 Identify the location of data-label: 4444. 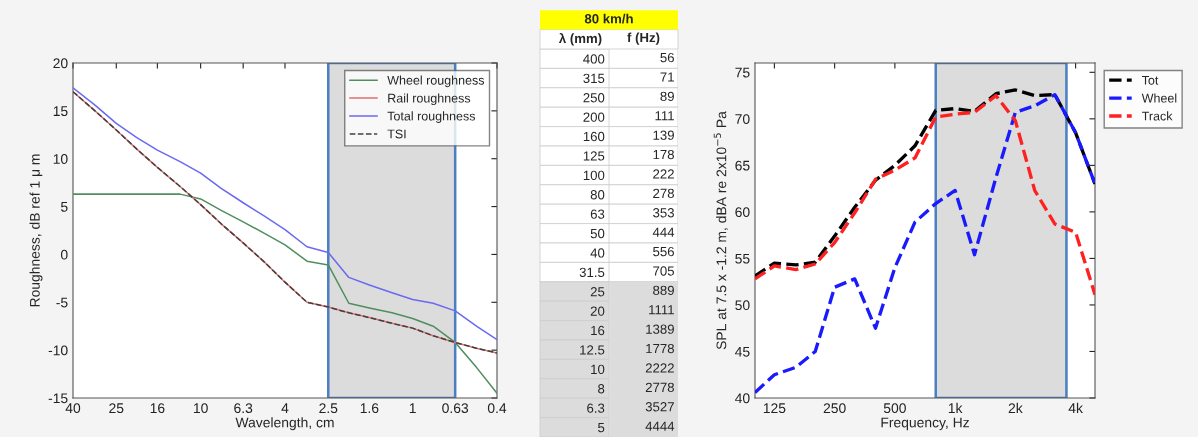
(660, 426).